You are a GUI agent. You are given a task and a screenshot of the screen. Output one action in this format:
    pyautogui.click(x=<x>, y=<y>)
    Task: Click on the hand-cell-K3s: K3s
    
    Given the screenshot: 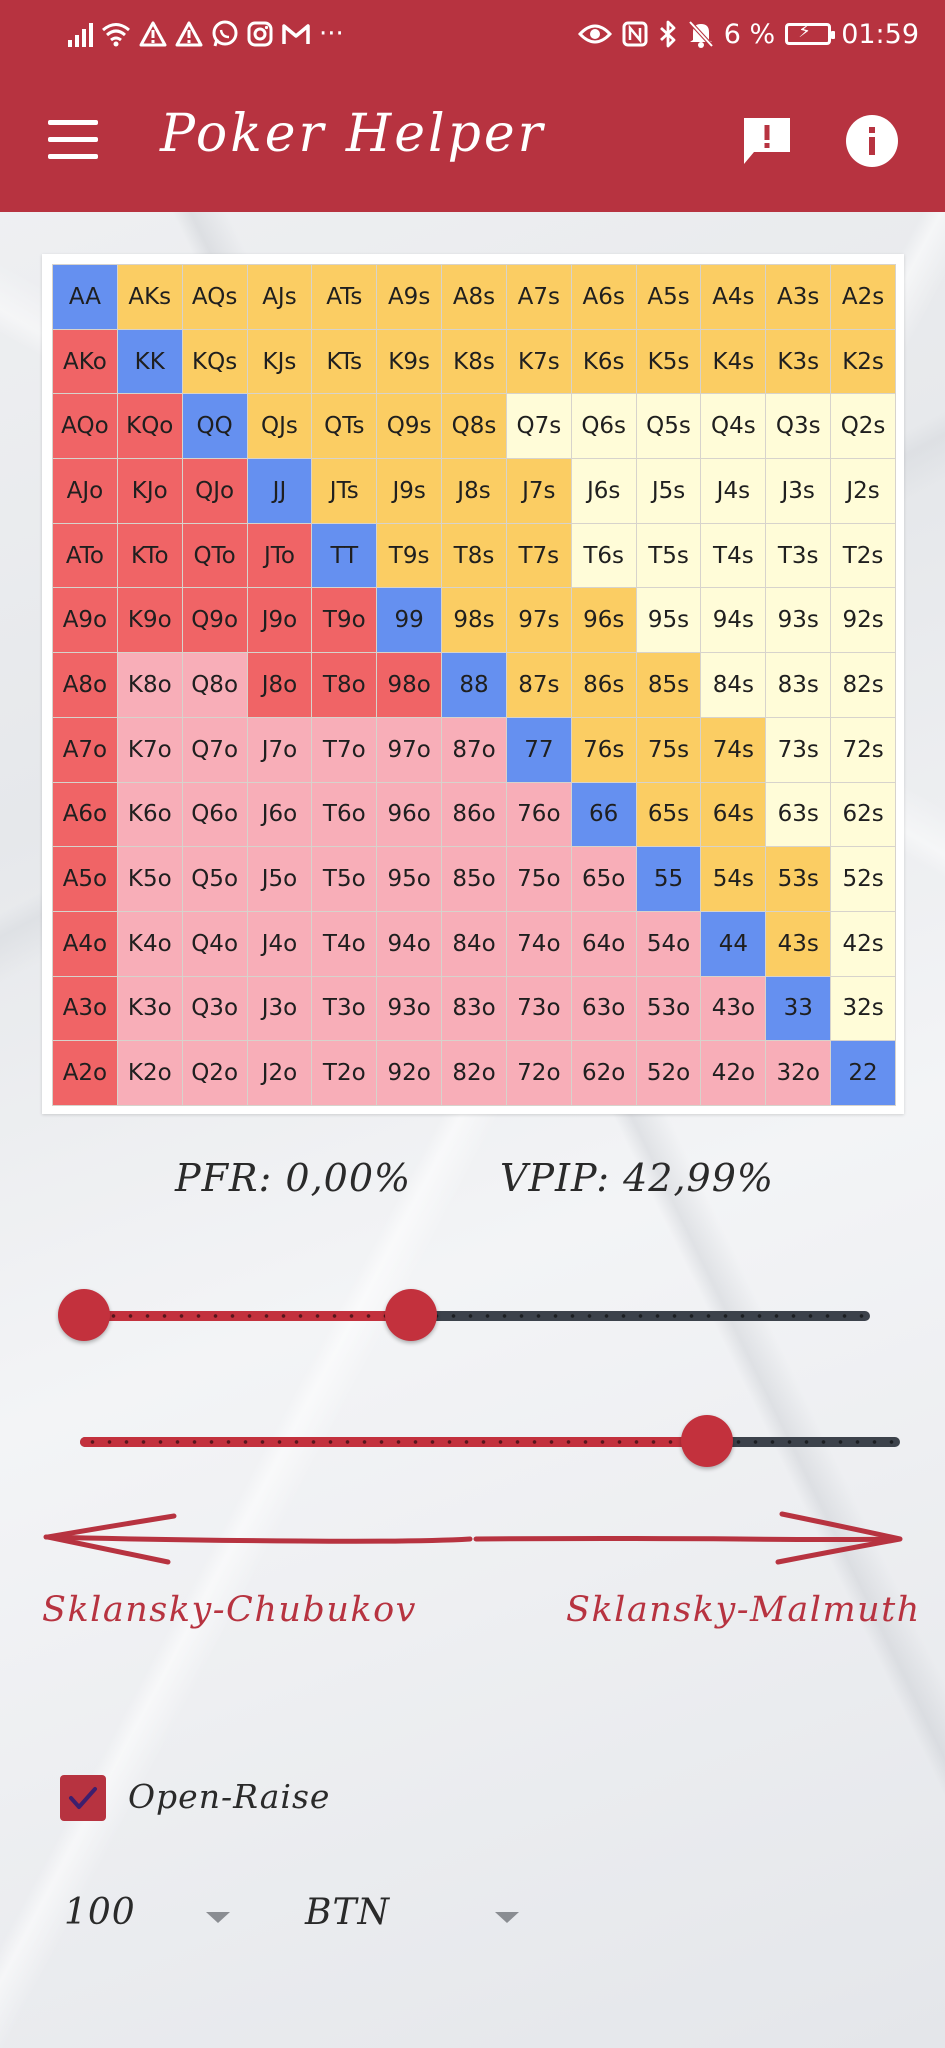 What is the action you would take?
    pyautogui.click(x=798, y=361)
    